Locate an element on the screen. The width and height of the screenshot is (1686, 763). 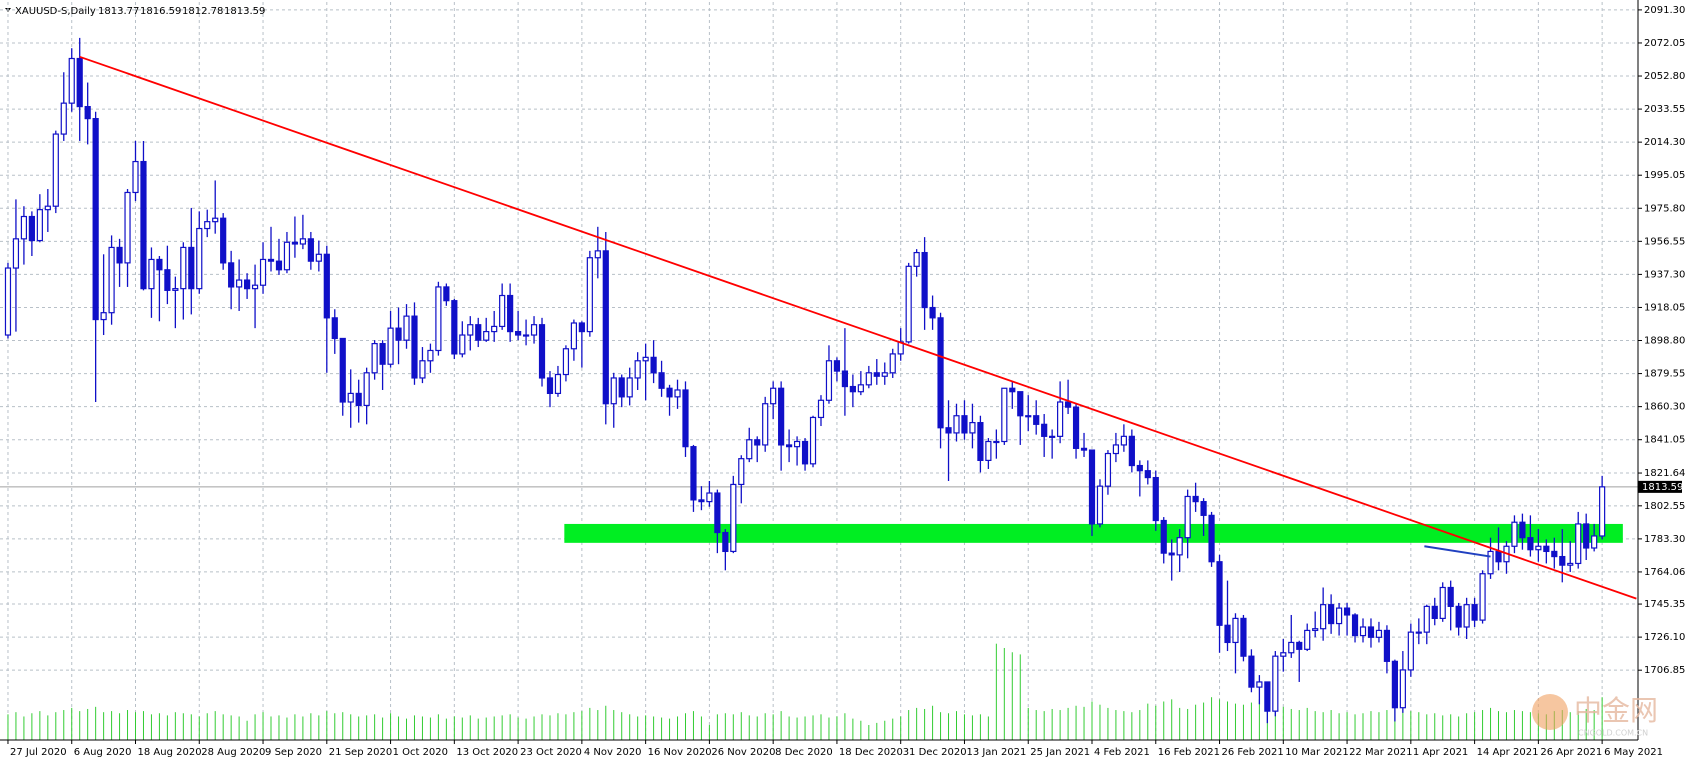
header-value: 1816.59 is located at coordinates (160, 11).